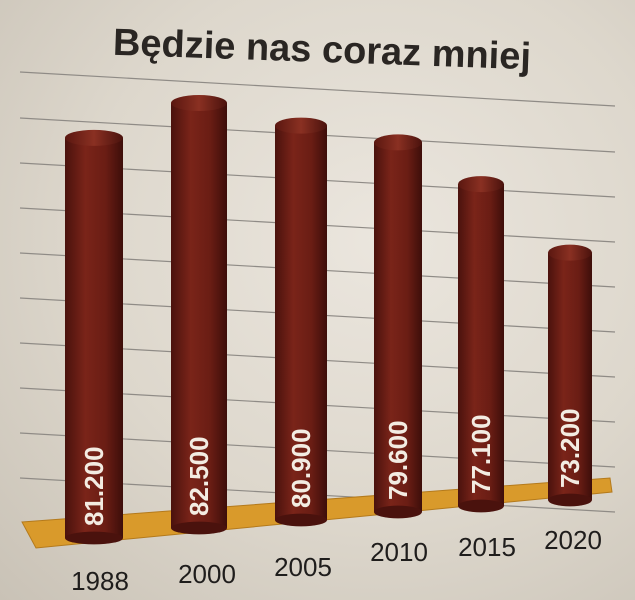  Describe the element at coordinates (317, 89) in the screenshot. I see `gridline` at that location.